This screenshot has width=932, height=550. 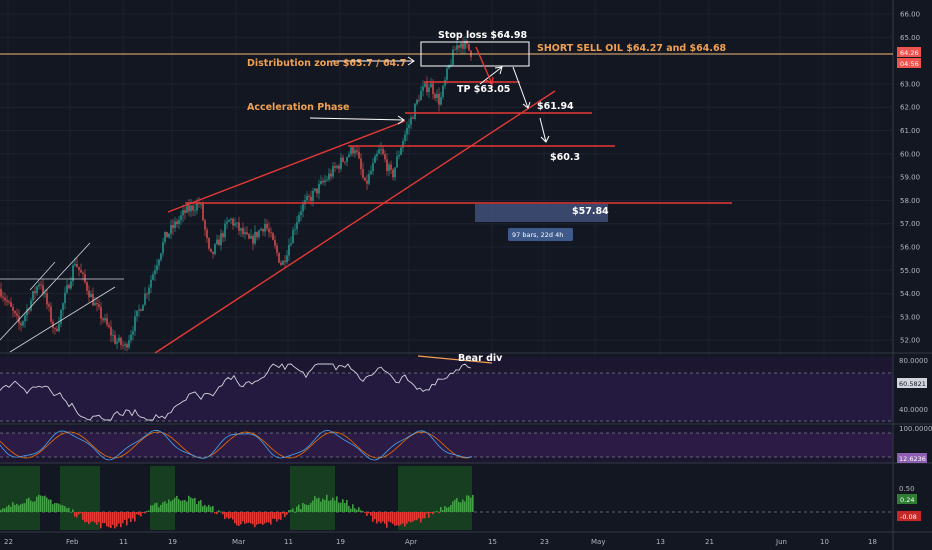 I want to click on date-tick-label: Jun, so click(x=781, y=542).